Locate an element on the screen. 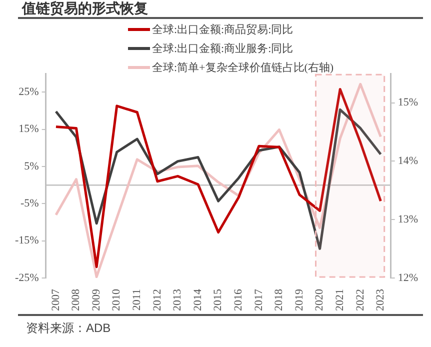 The height and width of the screenshot is (347, 431). x-tick-label: 2022 is located at coordinates (360, 300).